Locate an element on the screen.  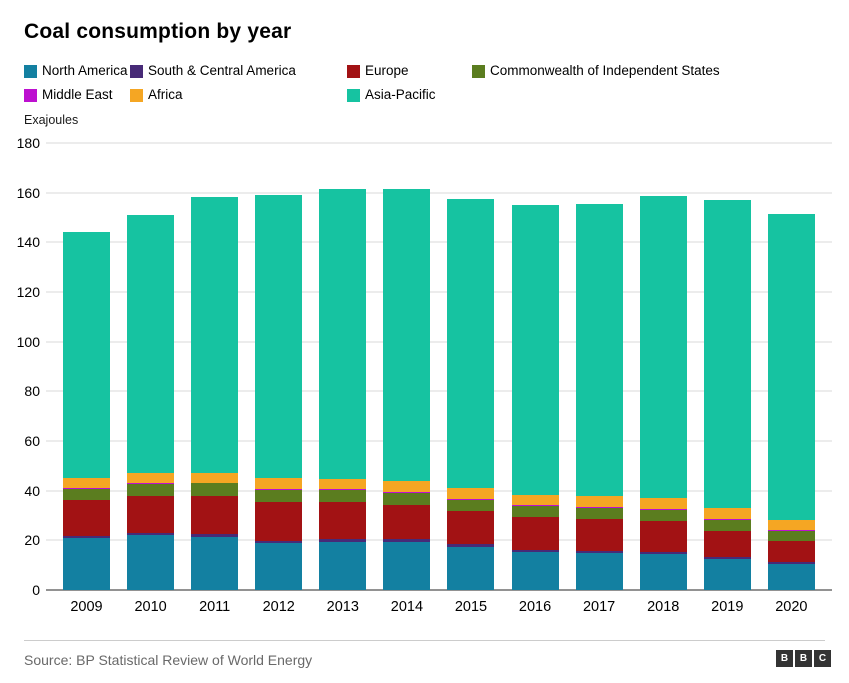
y-axis-unit-label: Exajoules is located at coordinates (51, 120).